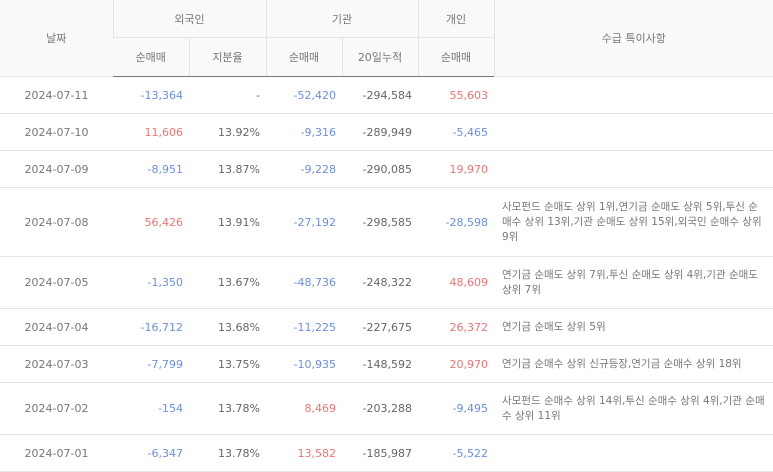 This screenshot has width=773, height=472. Describe the element at coordinates (56, 453) in the screenshot. I see `date-cell: 2024-07-01` at that location.